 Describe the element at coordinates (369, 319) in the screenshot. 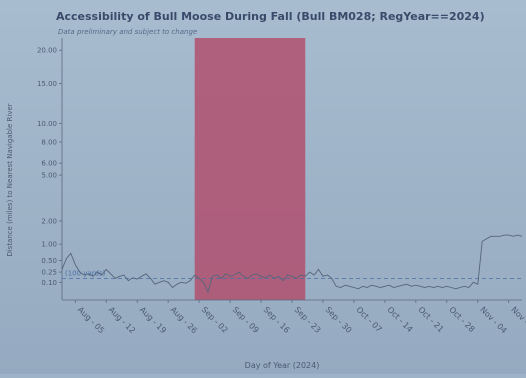

I see `x-tick-label: Oct - 07` at that location.